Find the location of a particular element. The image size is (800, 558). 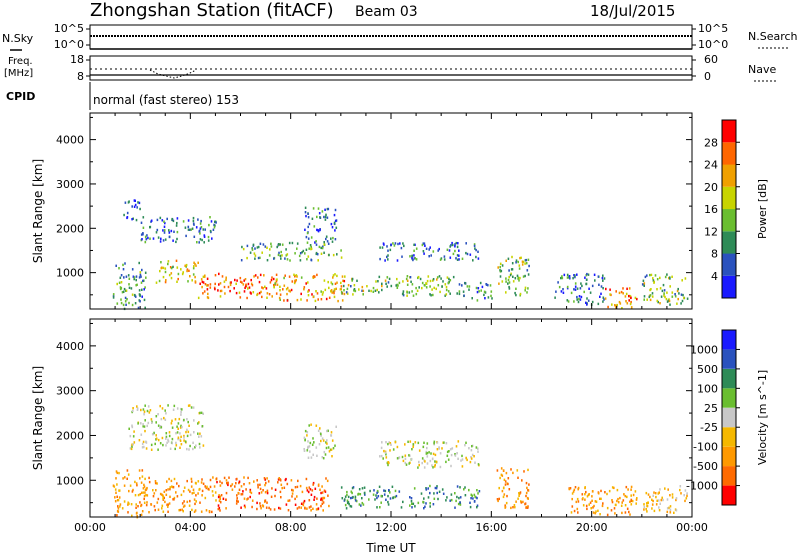

colorbar-tick-label: 12 is located at coordinates (711, 231).